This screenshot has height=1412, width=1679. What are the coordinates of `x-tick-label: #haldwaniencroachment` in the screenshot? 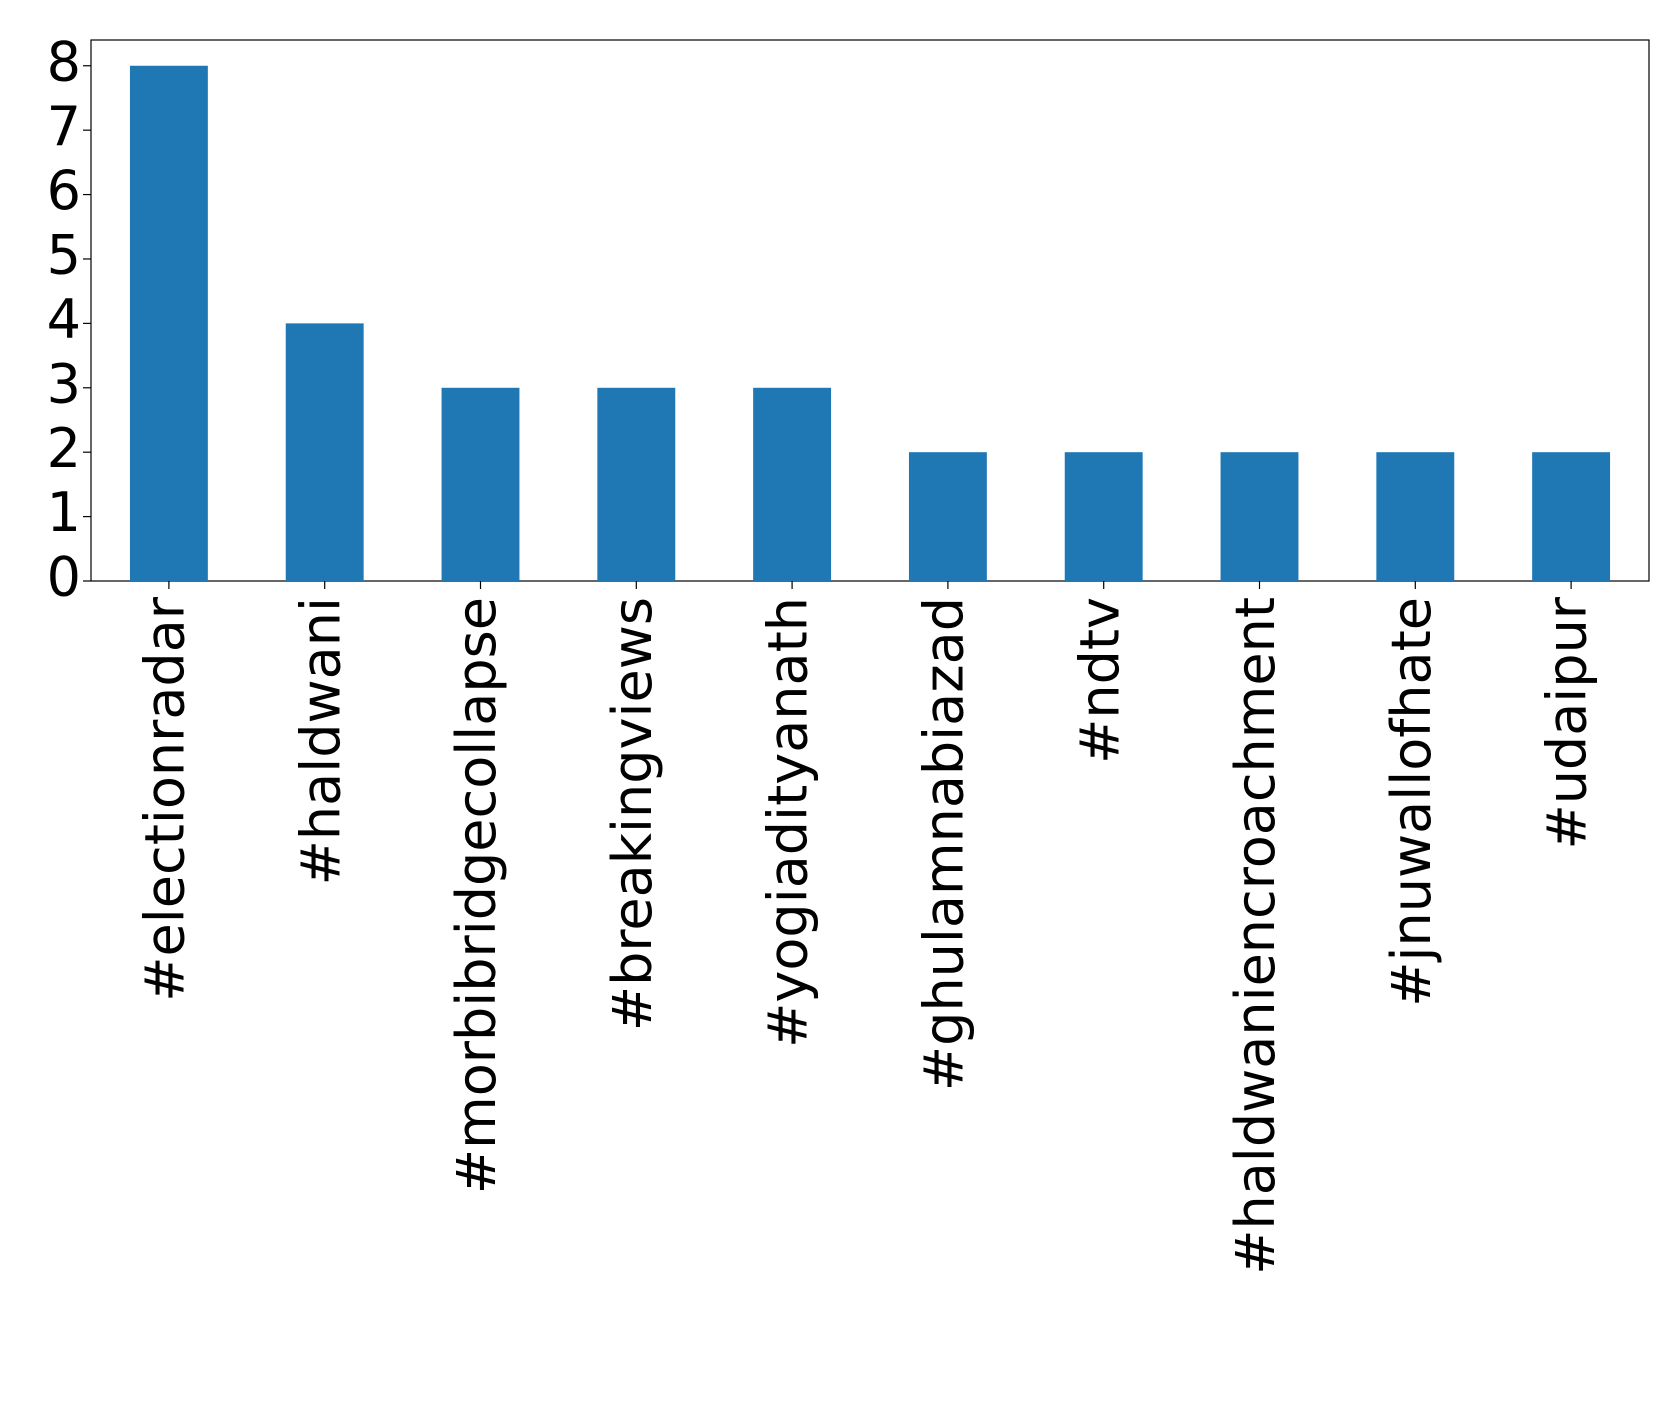 It's located at (1255, 936).